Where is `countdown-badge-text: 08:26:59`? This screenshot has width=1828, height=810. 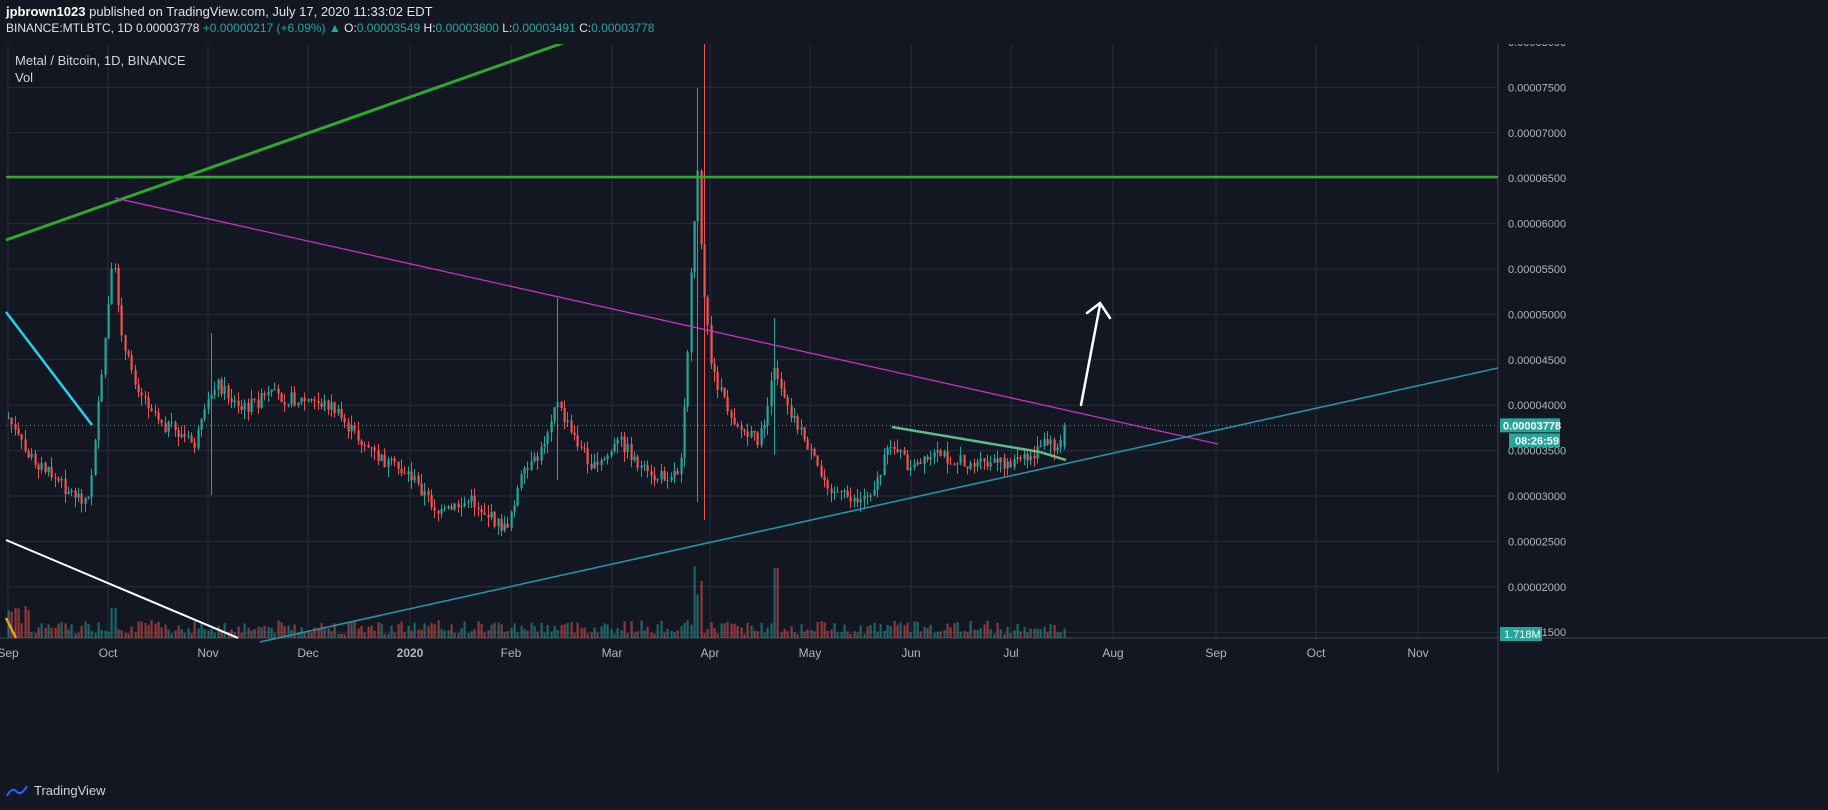
countdown-badge-text: 08:26:59 is located at coordinates (1537, 441).